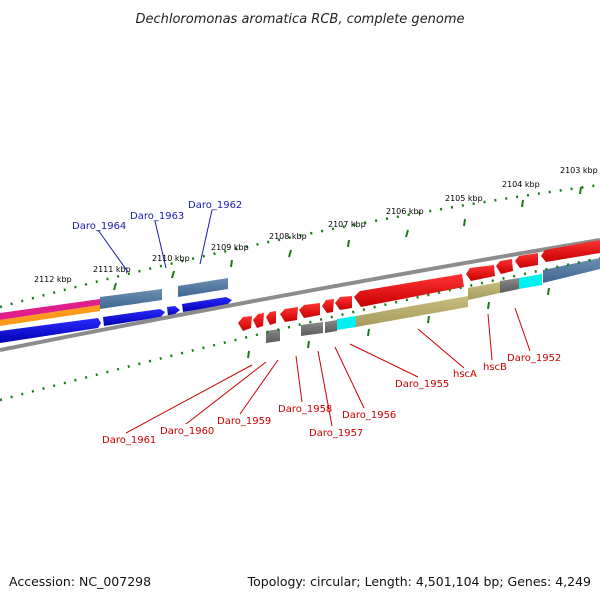 The height and width of the screenshot is (600, 600). What do you see at coordinates (116, 320) in the screenshot?
I see `upper-gene-arrows` at bounding box center [116, 320].